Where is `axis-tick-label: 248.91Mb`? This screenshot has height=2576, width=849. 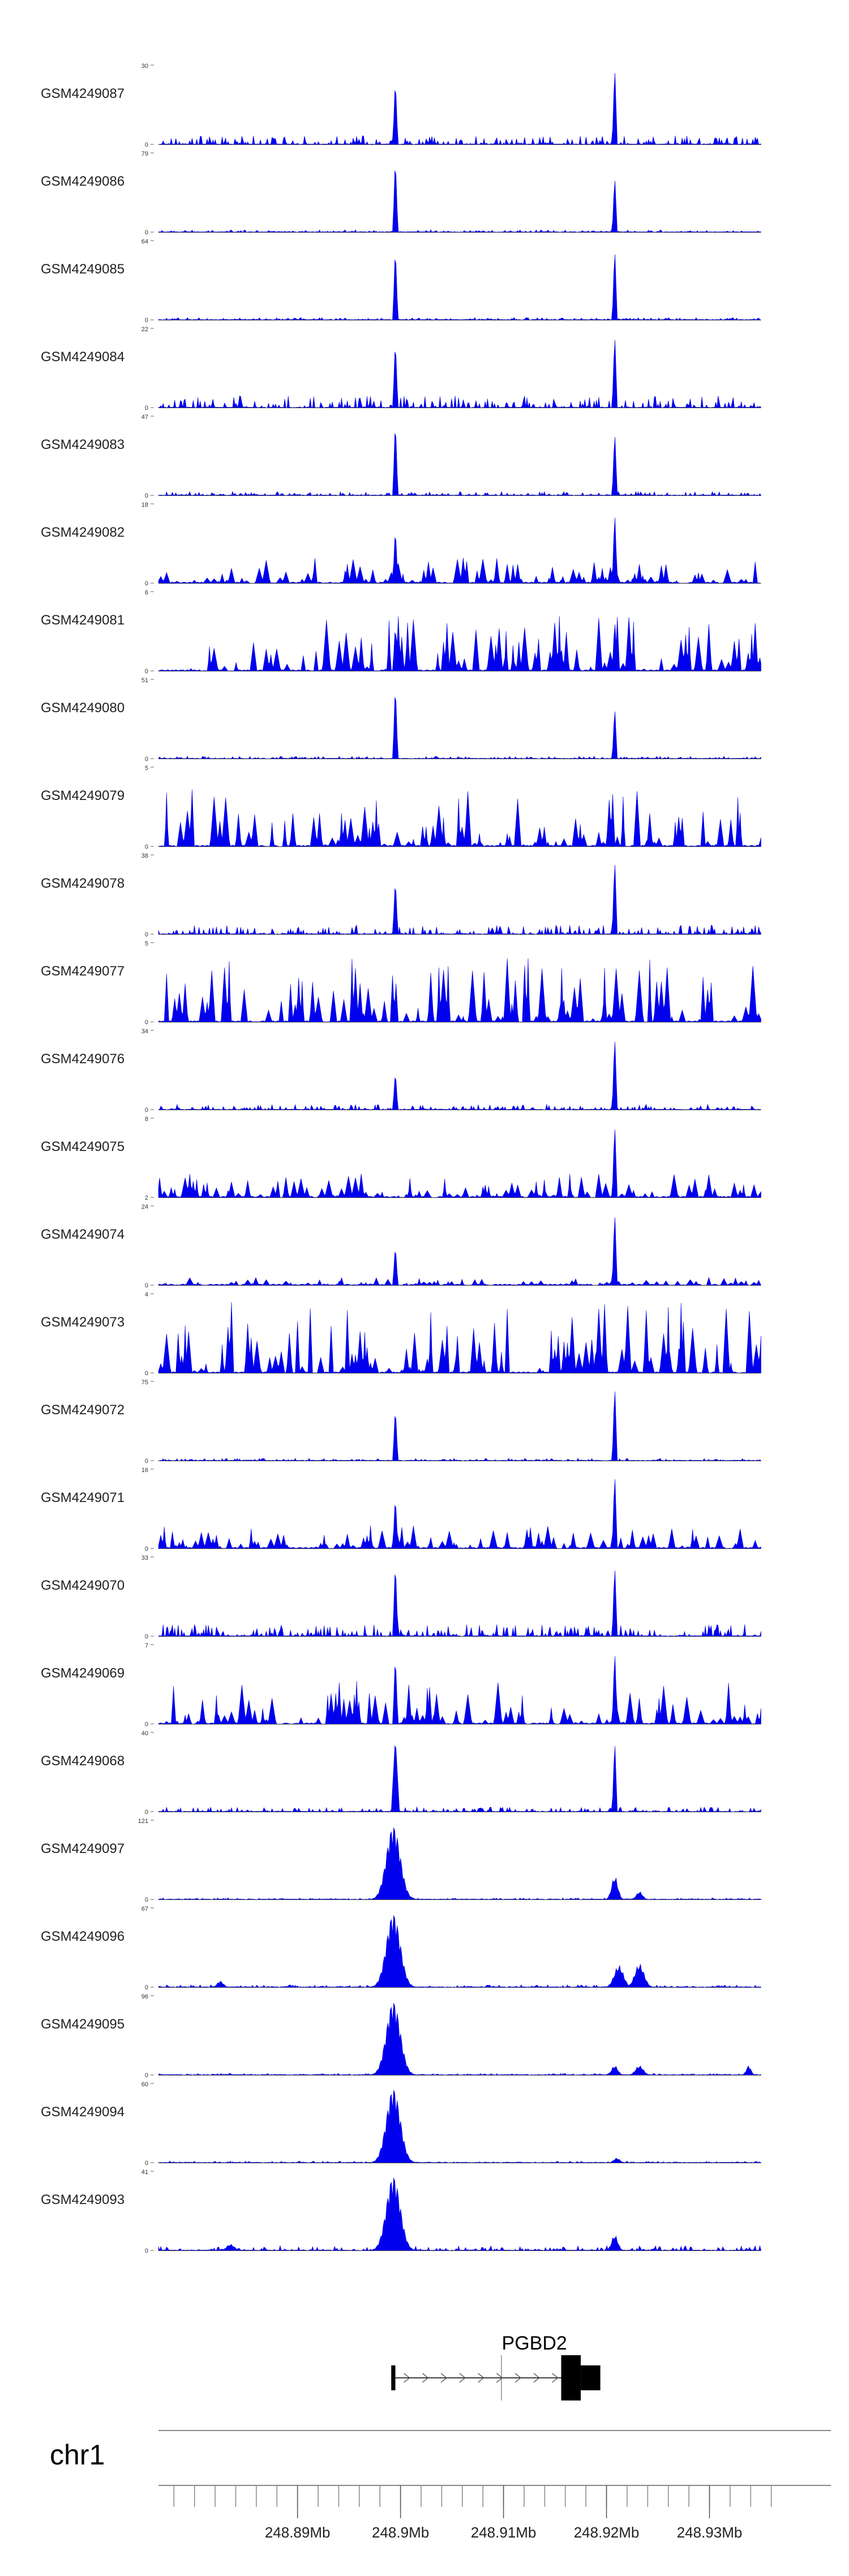
axis-tick-label: 248.91Mb is located at coordinates (504, 2532).